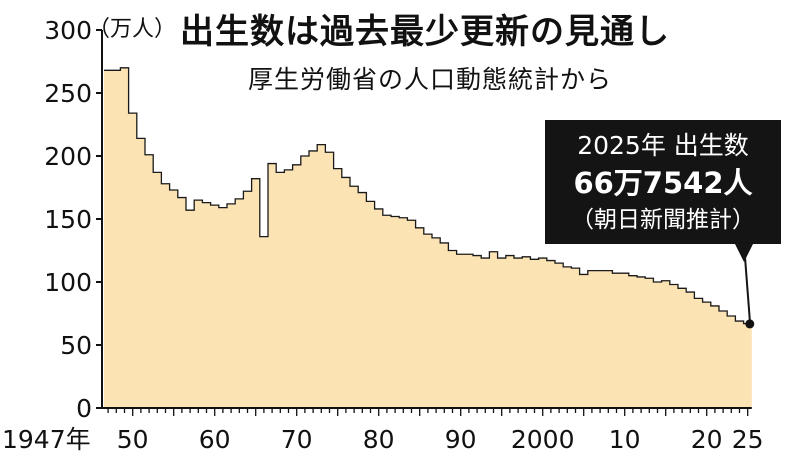 Image resolution: width=800 pixels, height=467 pixels. What do you see at coordinates (84, 408) in the screenshot?
I see `y-tick-label-0: 0` at bounding box center [84, 408].